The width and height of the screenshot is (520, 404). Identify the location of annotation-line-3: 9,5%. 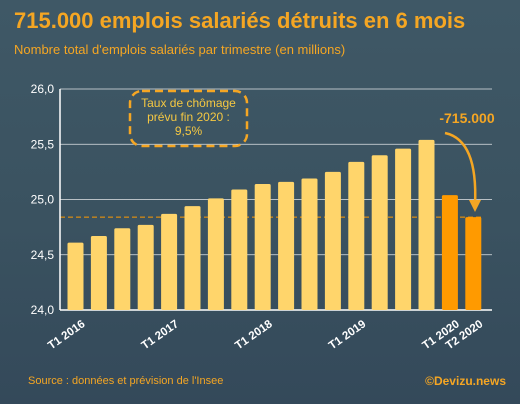
(189, 131).